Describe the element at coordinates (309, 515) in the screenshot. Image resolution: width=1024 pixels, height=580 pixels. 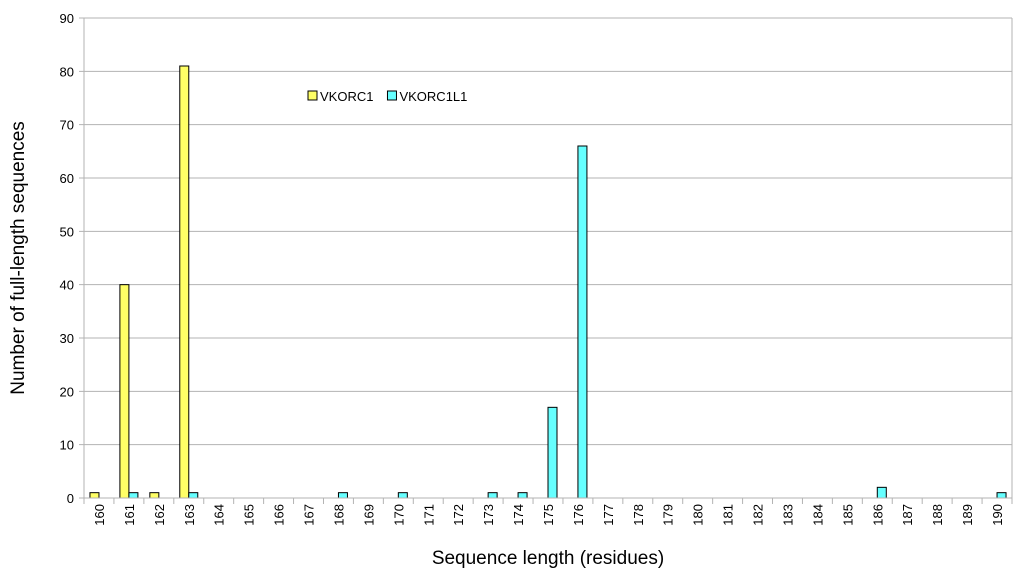
I see `x-tick-label: 167` at that location.